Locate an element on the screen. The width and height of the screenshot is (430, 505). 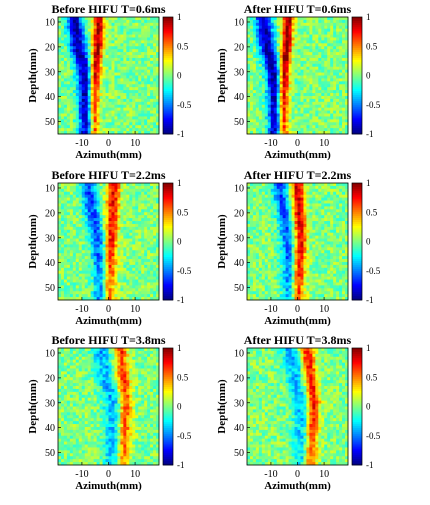
panel-title: Before HIFU T=3.8ms is located at coordinates (108, 340).